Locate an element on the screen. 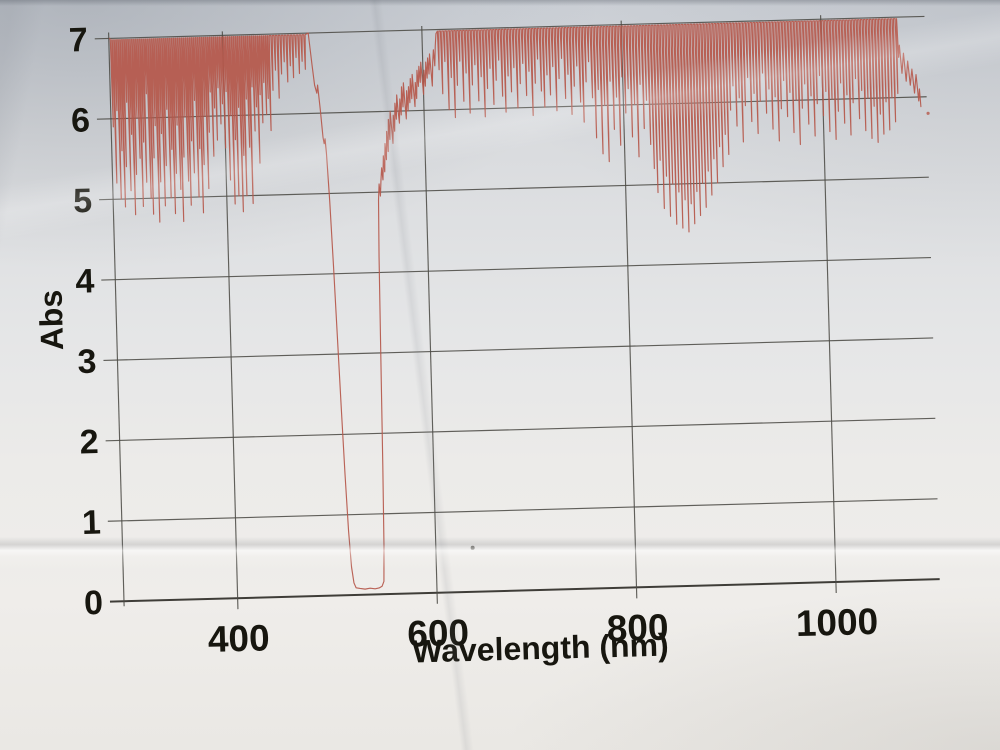  y-tick-label-3: 3 is located at coordinates (87, 362).